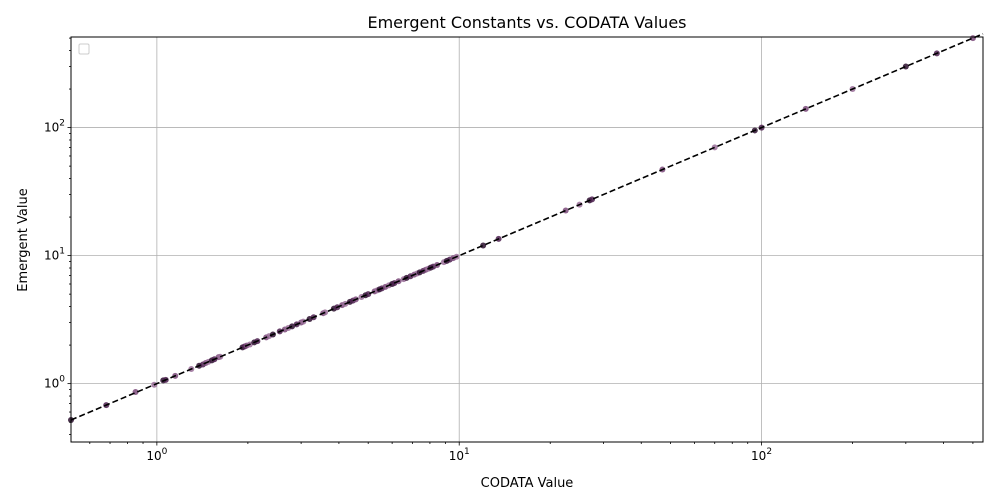 The width and height of the screenshot is (1000, 500). What do you see at coordinates (23, 239) in the screenshot?
I see `y-axis-label: Emergent Value` at bounding box center [23, 239].